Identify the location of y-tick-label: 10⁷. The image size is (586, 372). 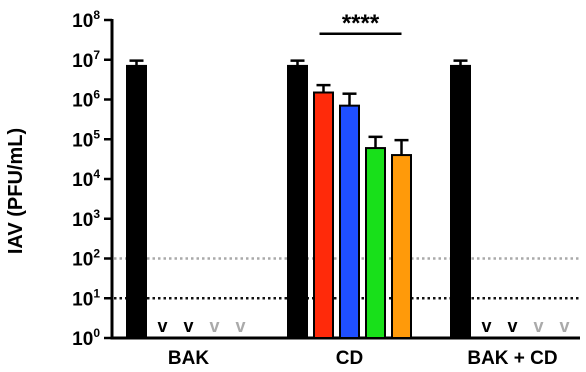
(86, 60).